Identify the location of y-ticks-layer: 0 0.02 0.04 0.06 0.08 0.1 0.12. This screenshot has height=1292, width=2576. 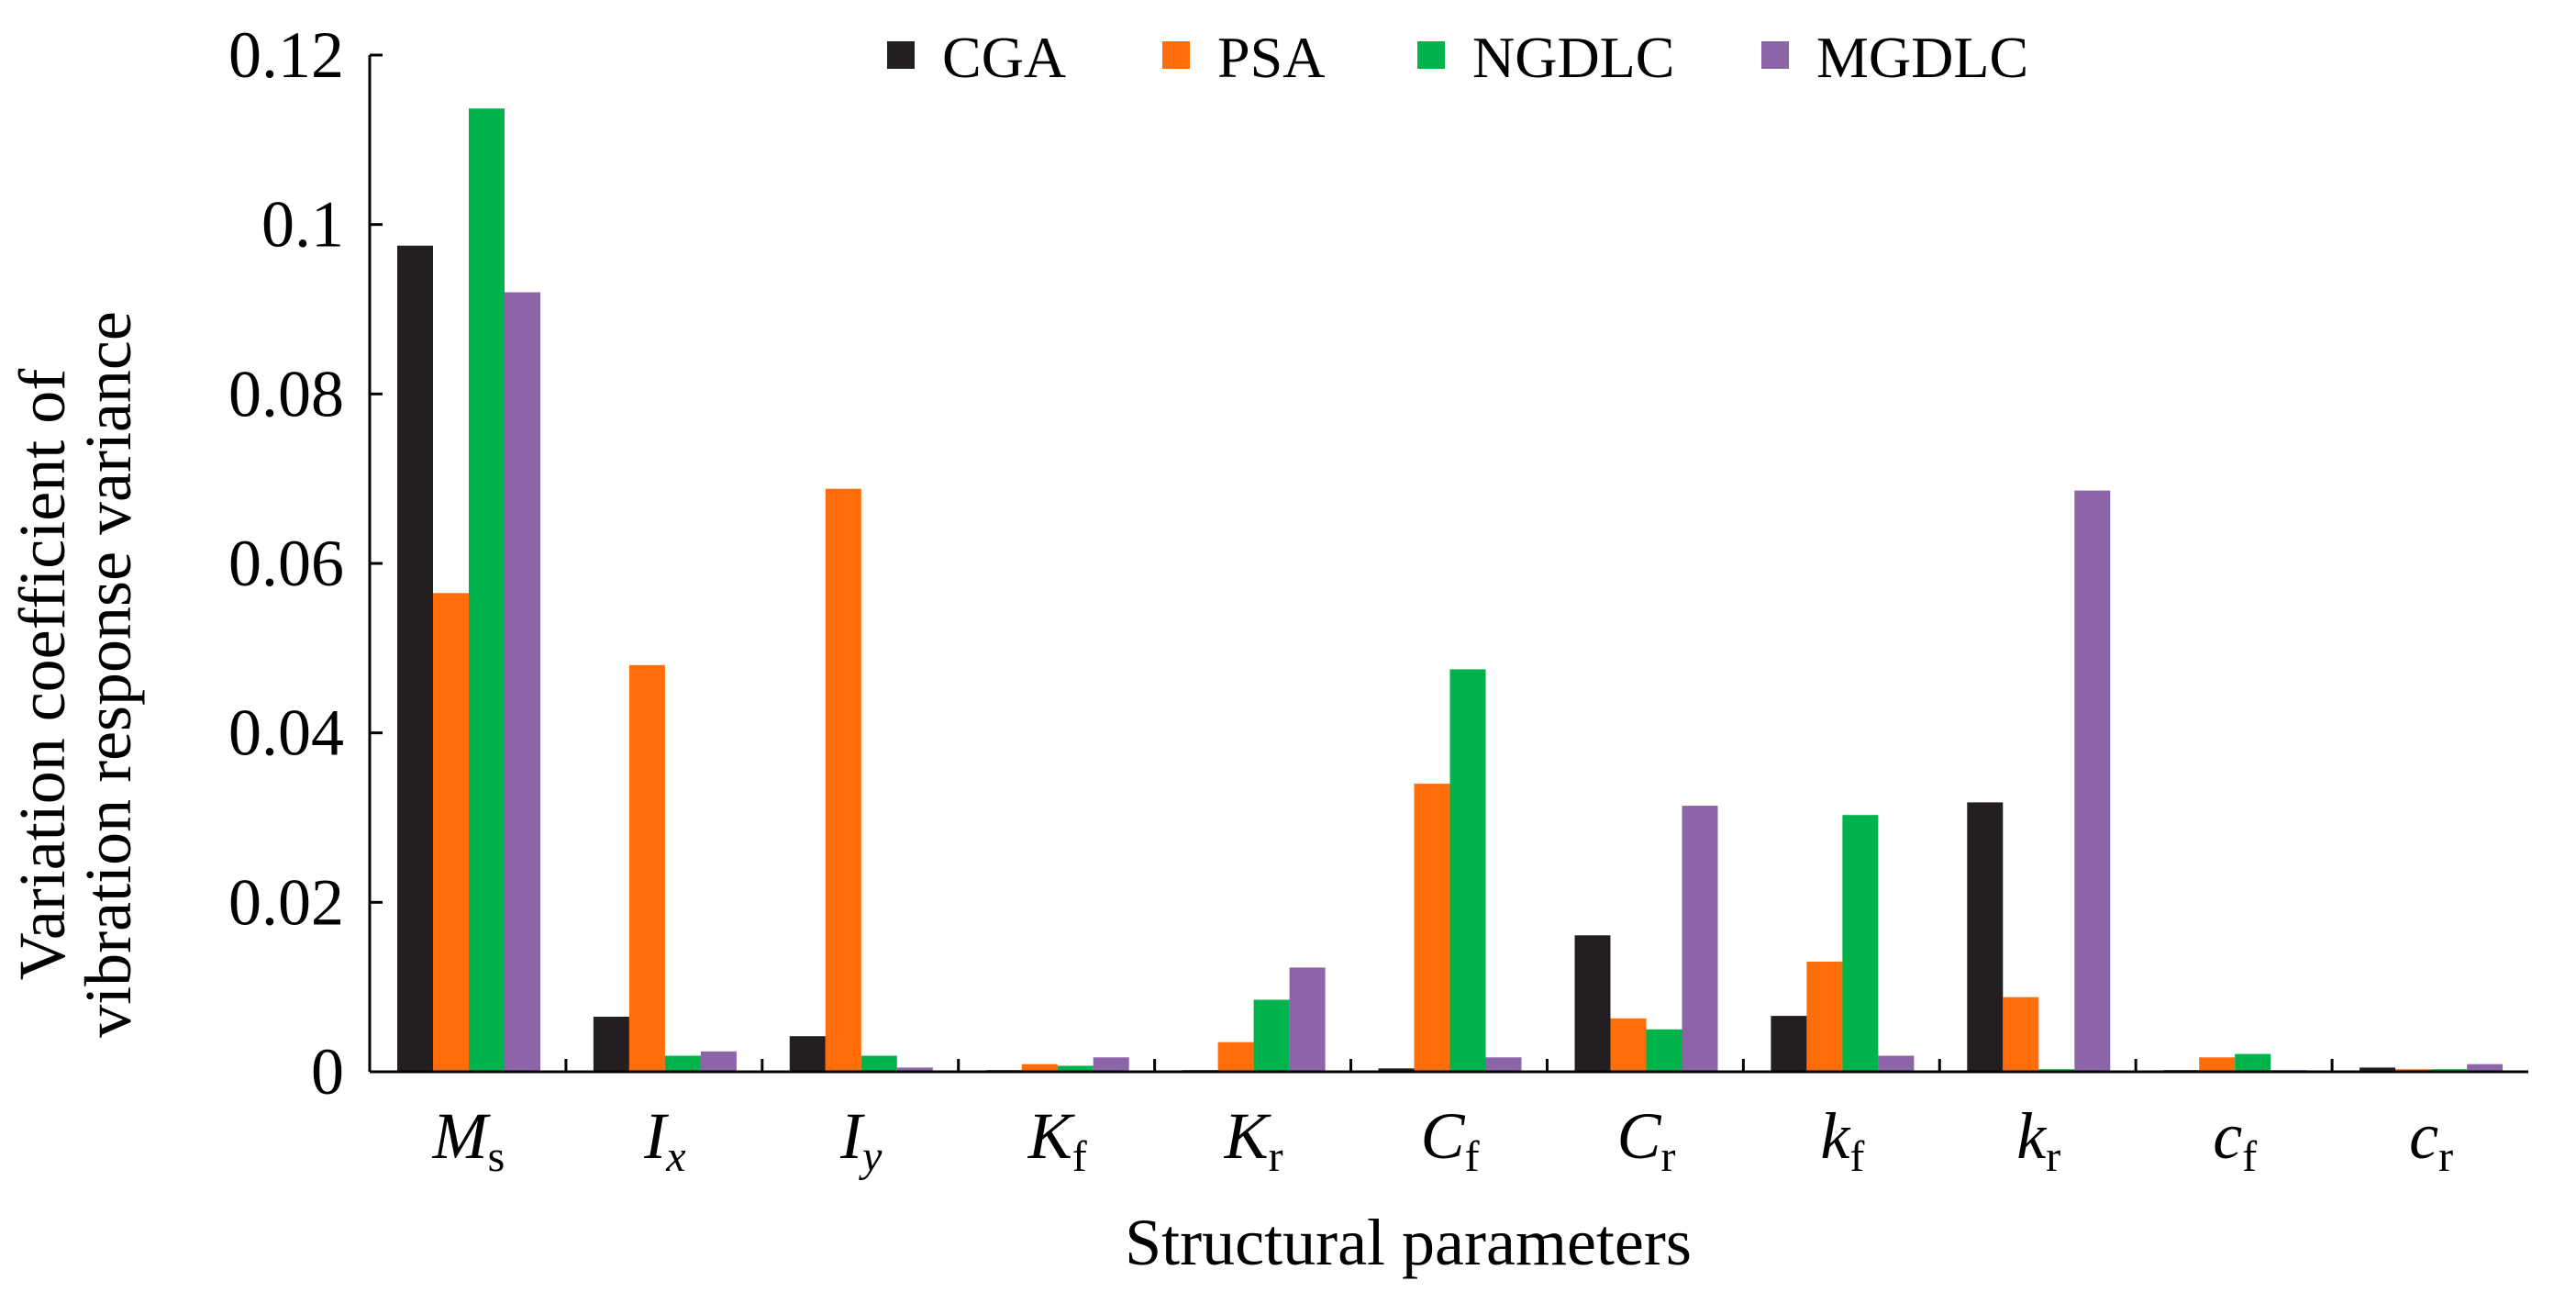
(305, 563).